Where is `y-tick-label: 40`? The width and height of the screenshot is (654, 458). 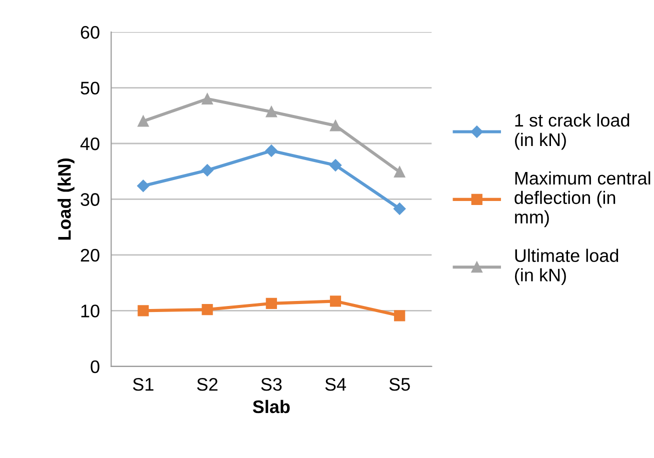
y-tick-label: 40 is located at coordinates (90, 143).